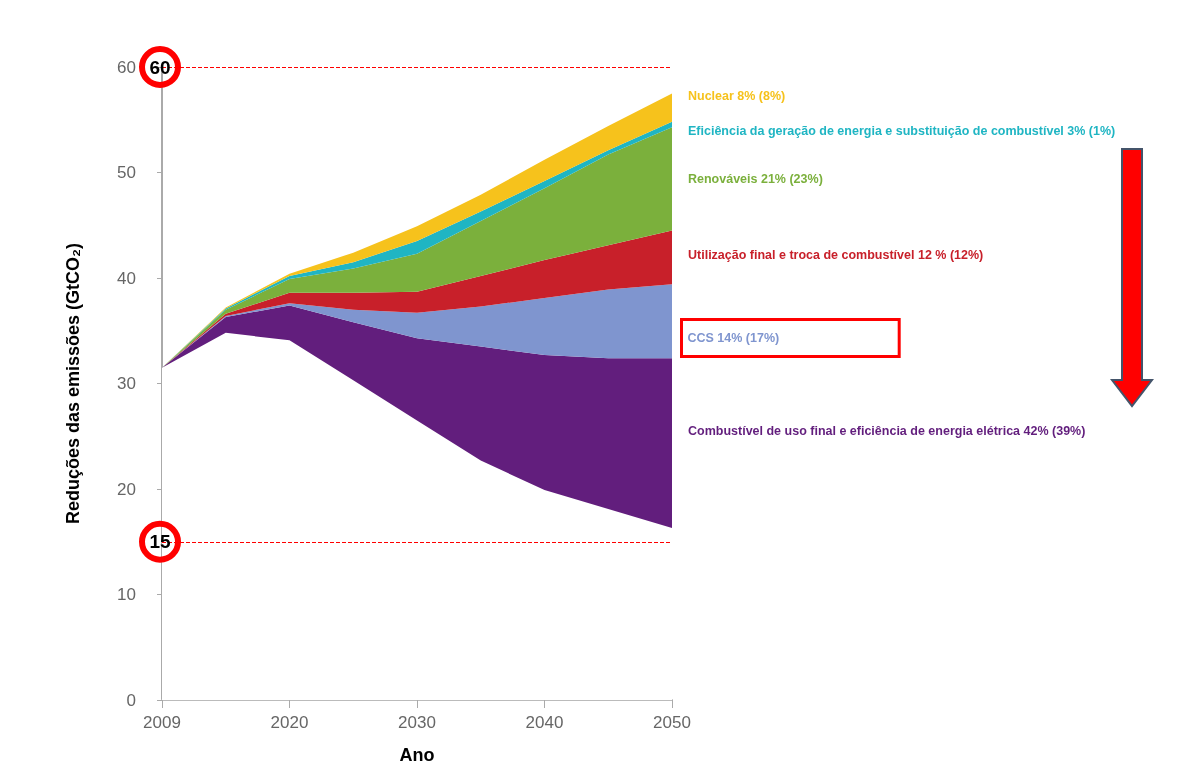  Describe the element at coordinates (126, 278) in the screenshot. I see `y-tick-label: 40` at that location.